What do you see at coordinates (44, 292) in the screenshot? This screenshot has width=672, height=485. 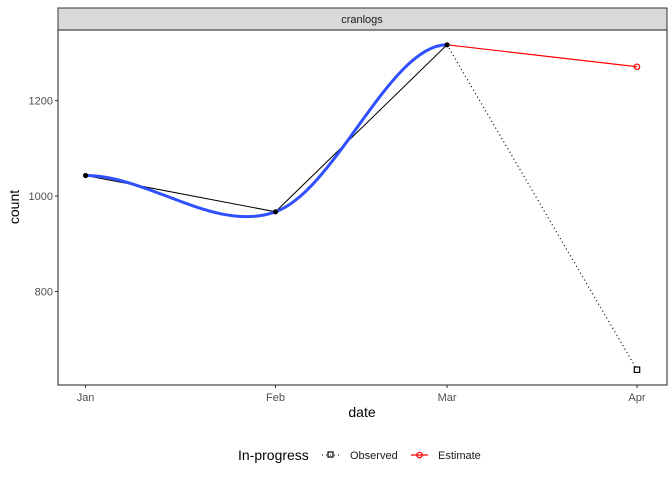 I see `y-tick-label: 800` at bounding box center [44, 292].